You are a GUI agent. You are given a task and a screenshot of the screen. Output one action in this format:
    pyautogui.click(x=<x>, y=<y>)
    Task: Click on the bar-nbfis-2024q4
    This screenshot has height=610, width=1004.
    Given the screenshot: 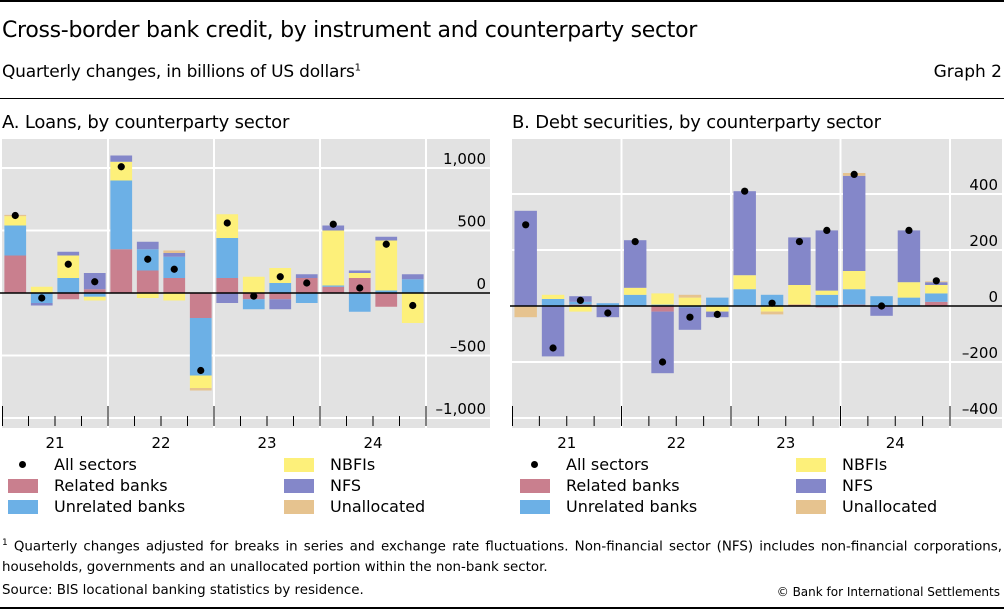 What is the action you would take?
    pyautogui.click(x=936, y=289)
    